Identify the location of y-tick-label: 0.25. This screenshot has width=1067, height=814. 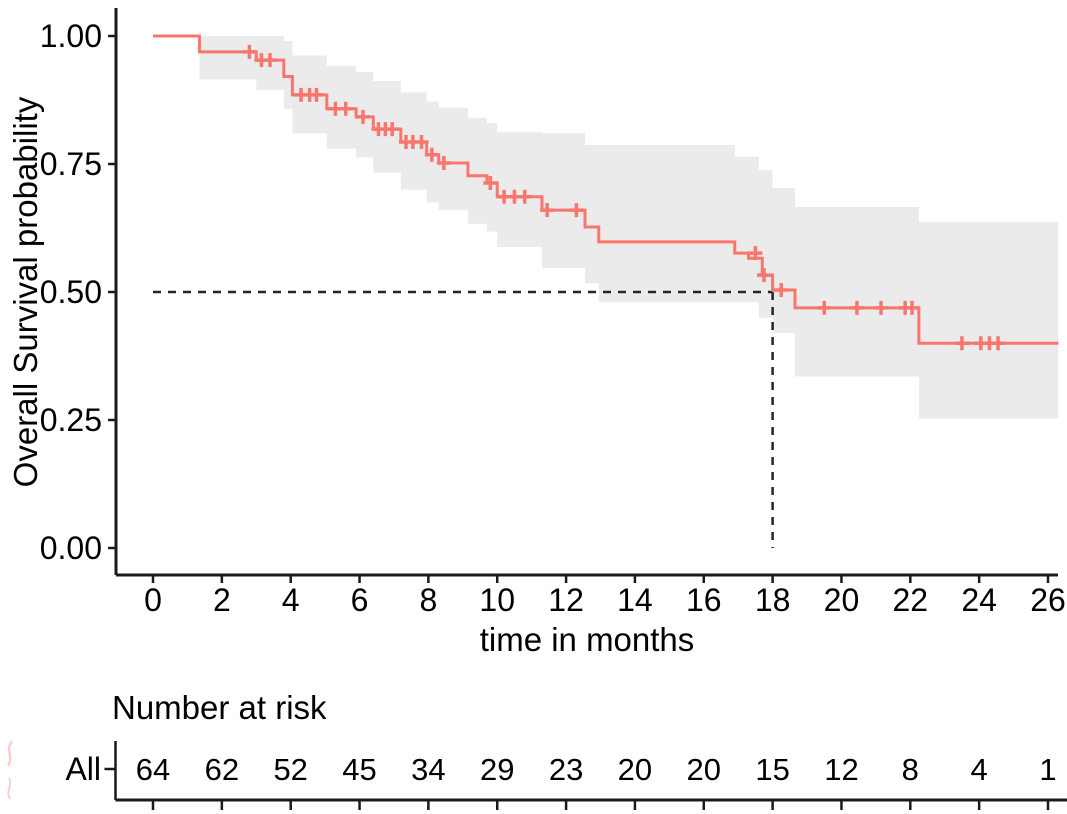
(71, 420).